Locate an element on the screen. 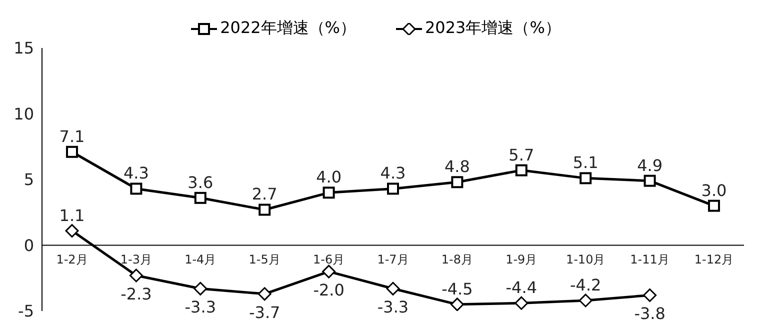 The image size is (768, 329). data-label: 1.1 is located at coordinates (72, 215).